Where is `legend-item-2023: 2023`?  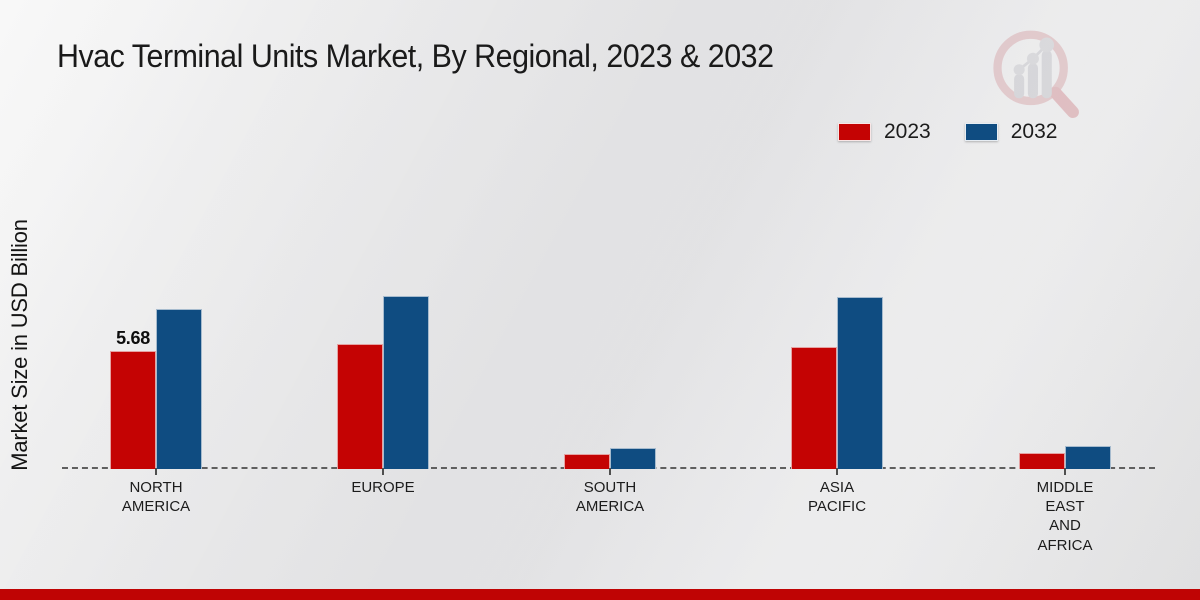 legend-item-2023: 2023 is located at coordinates (884, 132).